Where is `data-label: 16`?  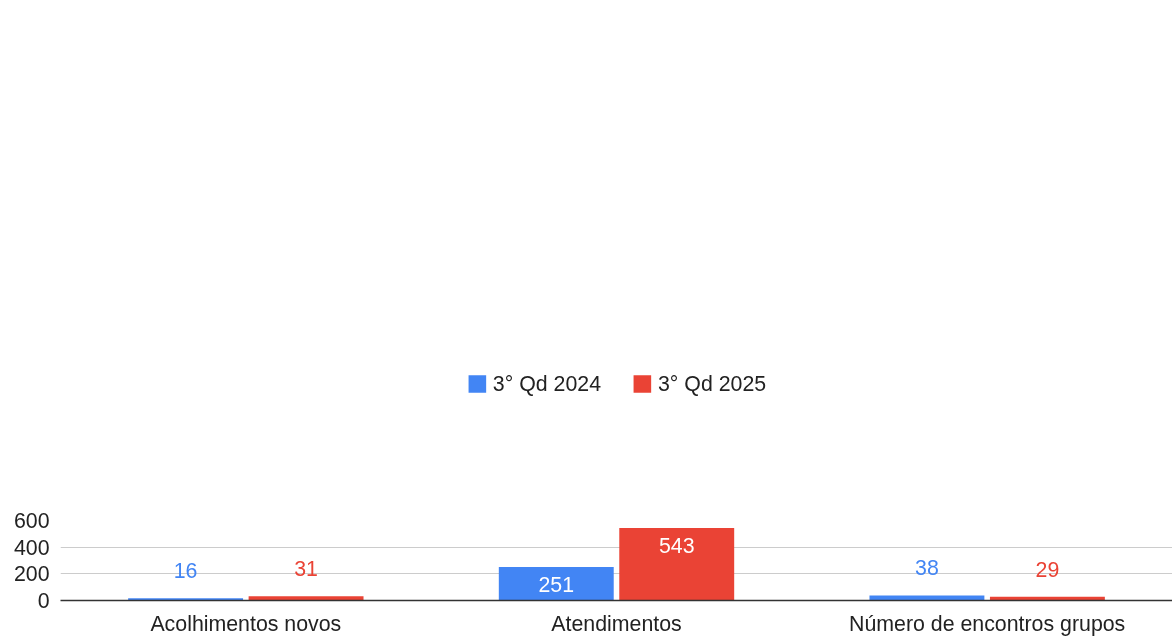 data-label: 16 is located at coordinates (185, 571).